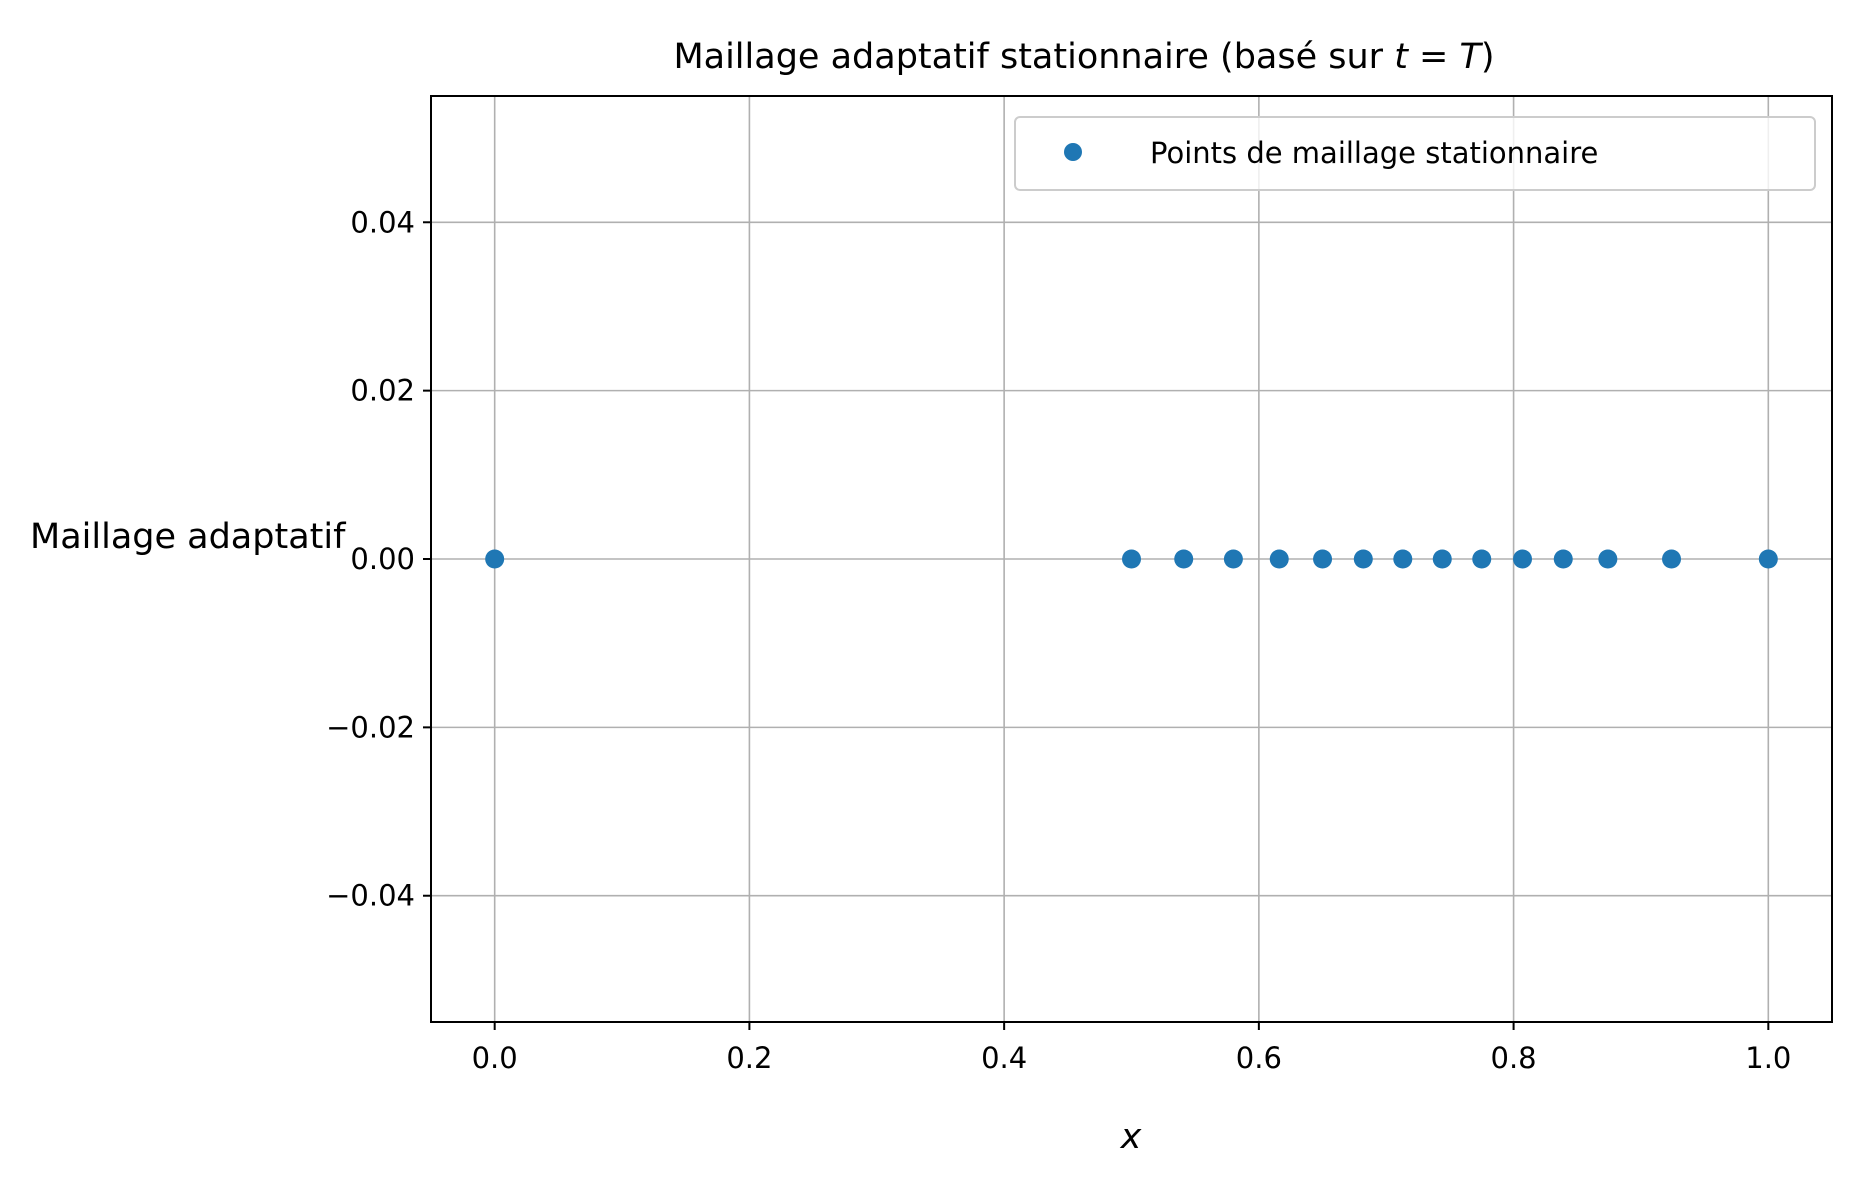  What do you see at coordinates (382, 222) in the screenshot?
I see `y-tick-label: 0.04` at bounding box center [382, 222].